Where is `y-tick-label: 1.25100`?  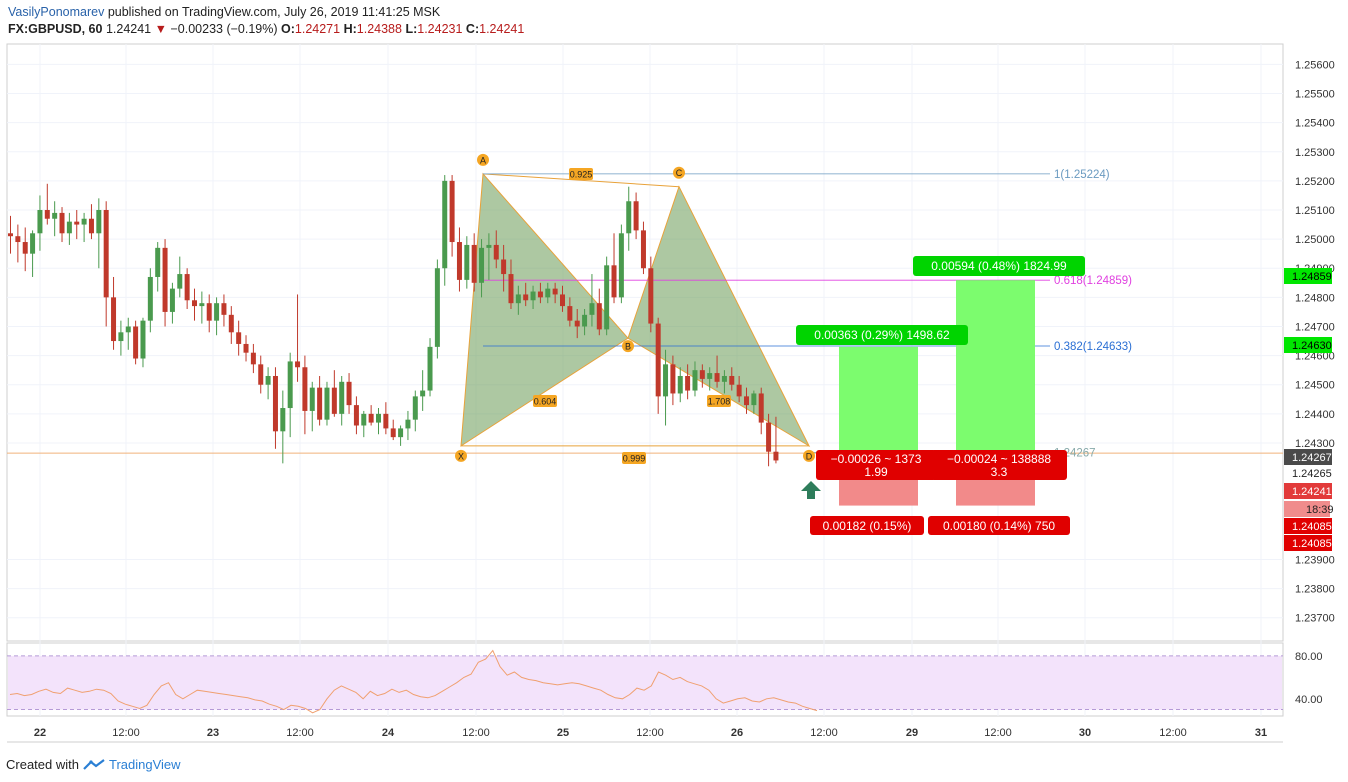
y-tick-label: 1.25100 is located at coordinates (1315, 211).